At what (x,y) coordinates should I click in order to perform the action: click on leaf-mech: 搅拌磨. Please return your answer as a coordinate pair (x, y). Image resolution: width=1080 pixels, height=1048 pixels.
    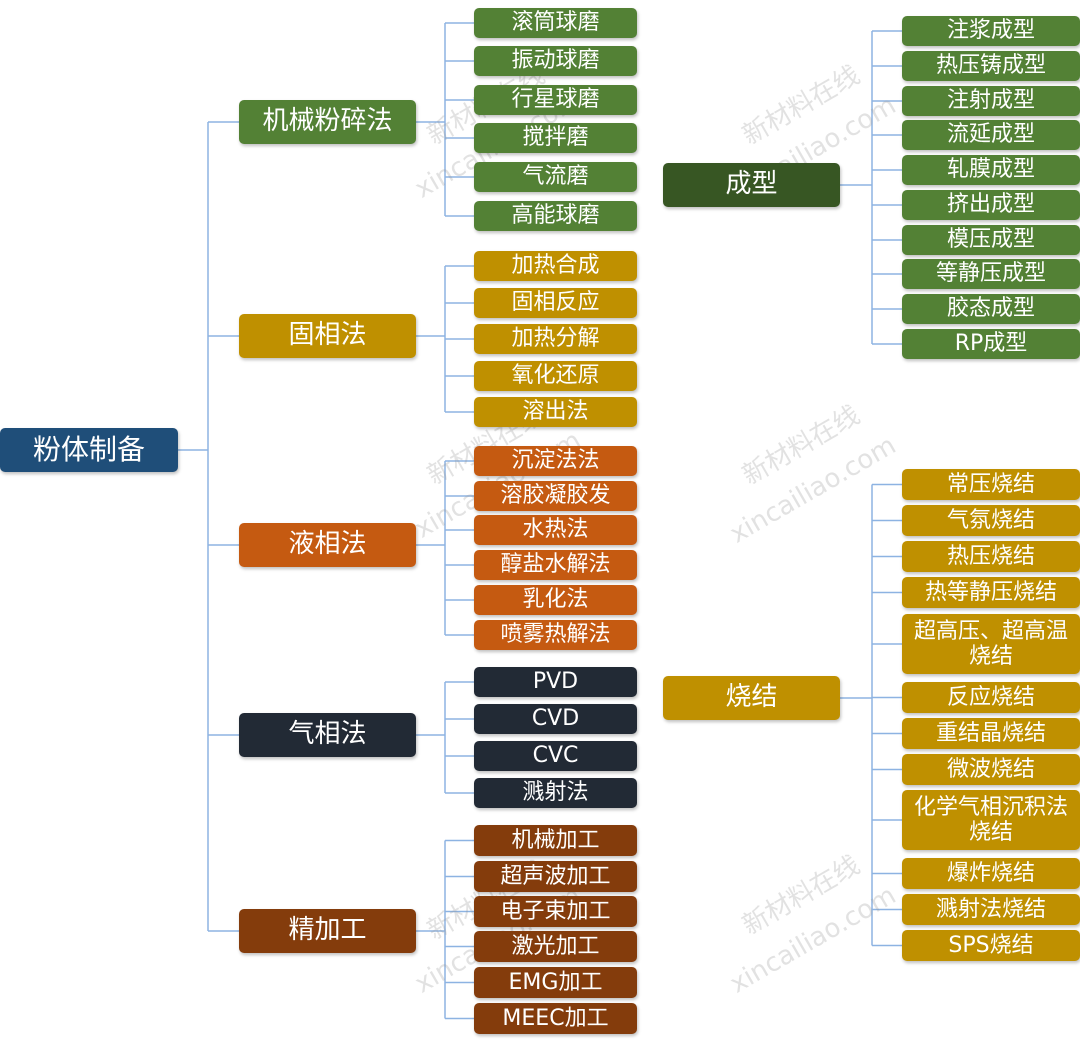
    Looking at the image, I should click on (555, 138).